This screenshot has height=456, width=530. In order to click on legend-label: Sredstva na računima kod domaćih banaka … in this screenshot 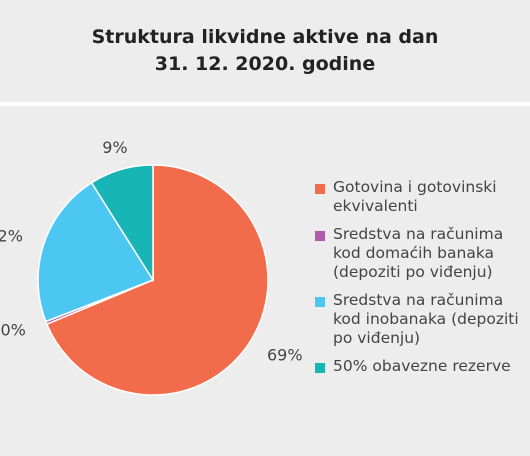, I will do `click(418, 253)`.